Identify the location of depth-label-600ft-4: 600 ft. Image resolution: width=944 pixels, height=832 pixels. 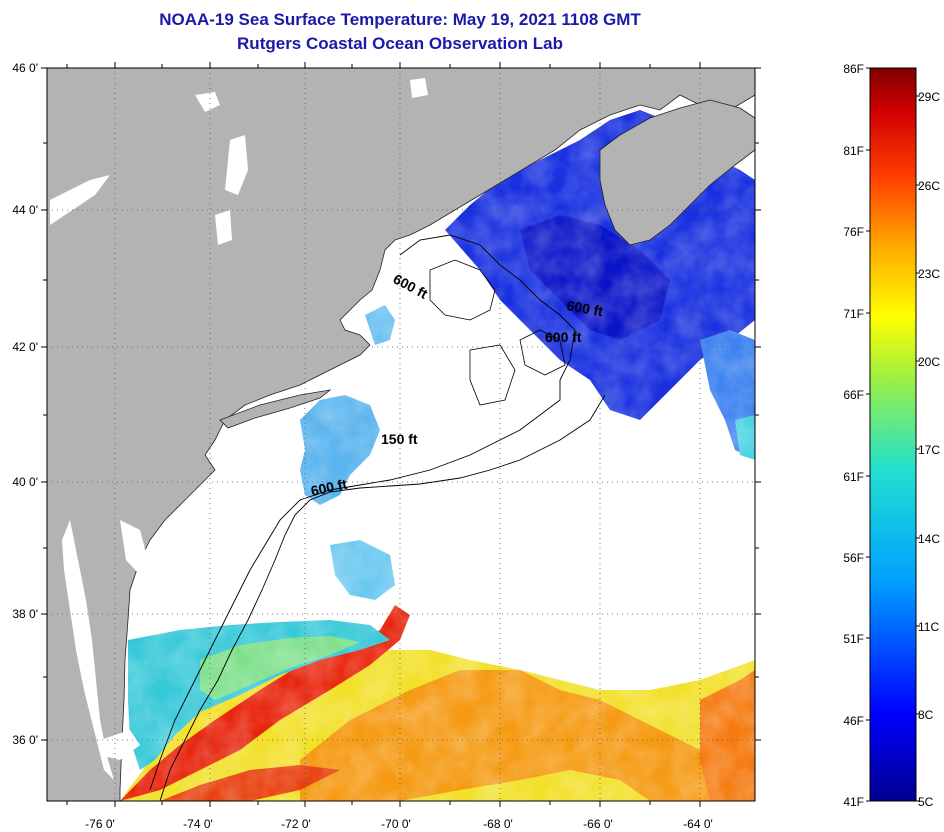
(328, 487).